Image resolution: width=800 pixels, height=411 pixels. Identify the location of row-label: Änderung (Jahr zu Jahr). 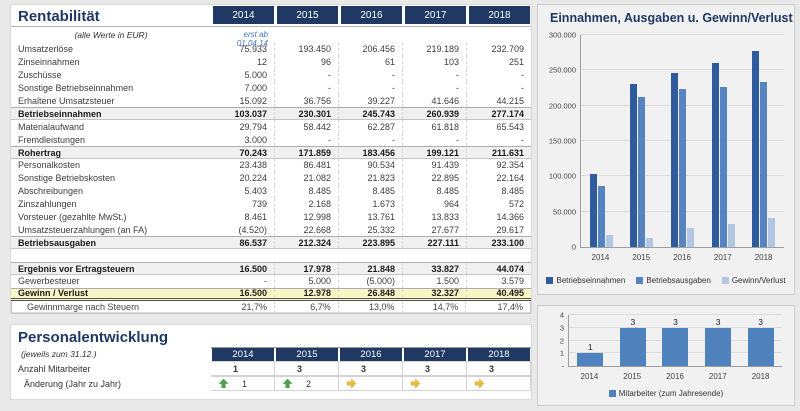
(73, 383).